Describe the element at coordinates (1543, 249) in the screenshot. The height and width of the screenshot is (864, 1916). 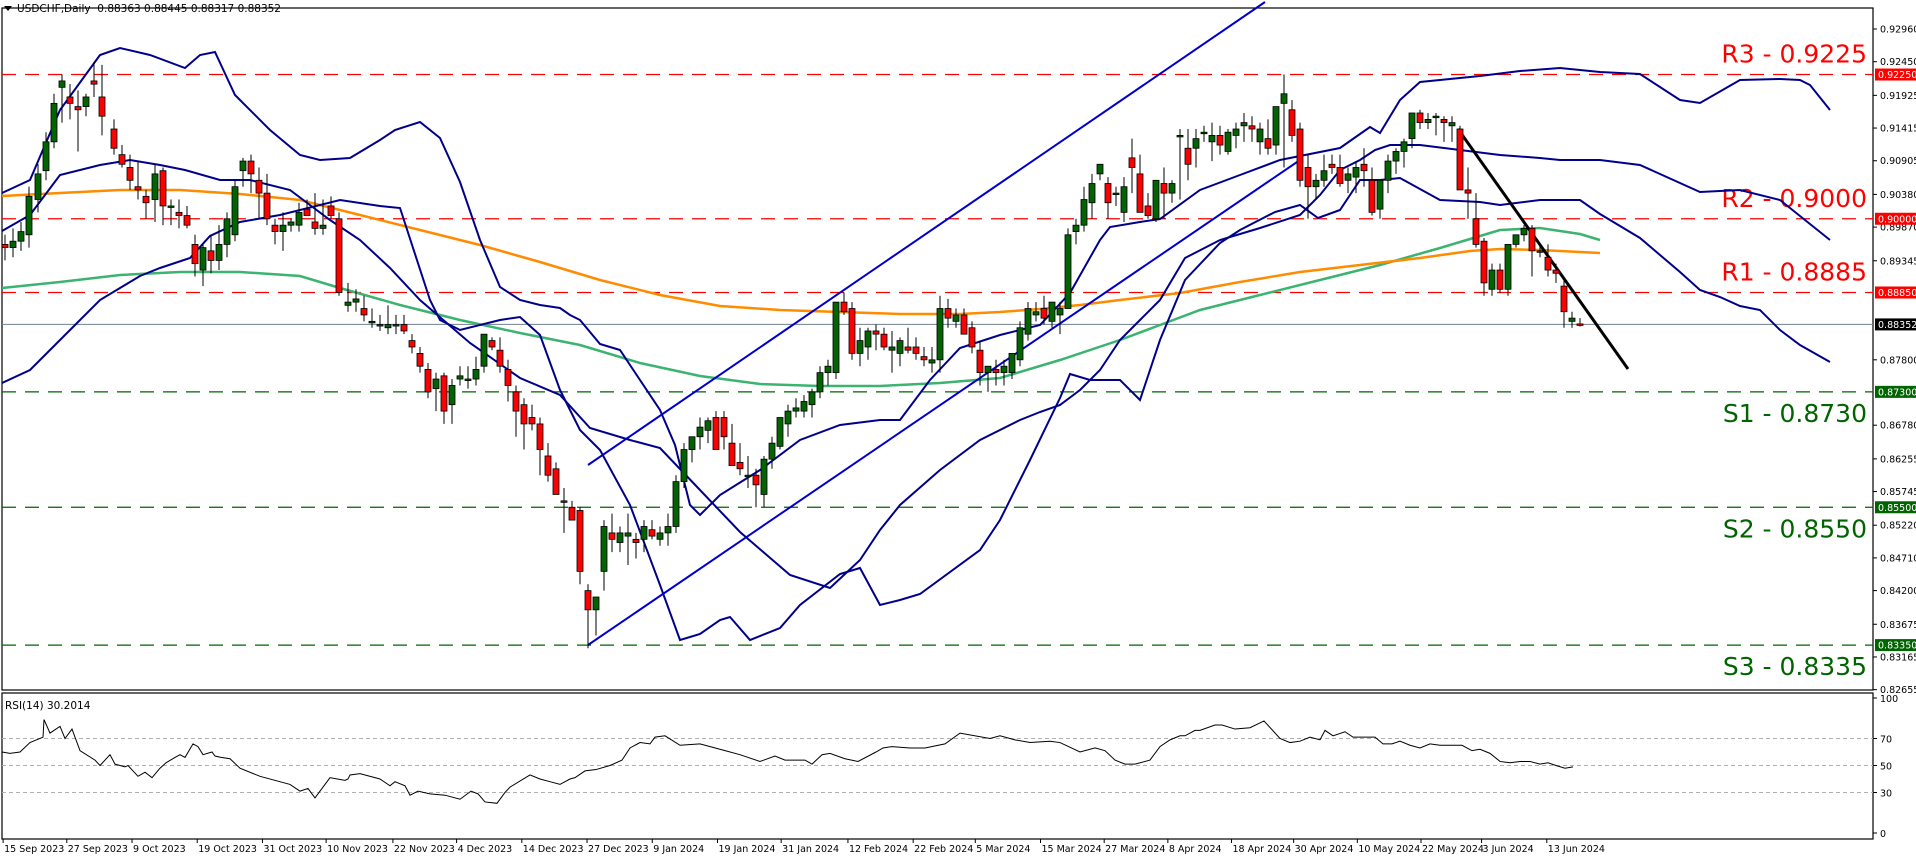
I see `descending-trendline` at that location.